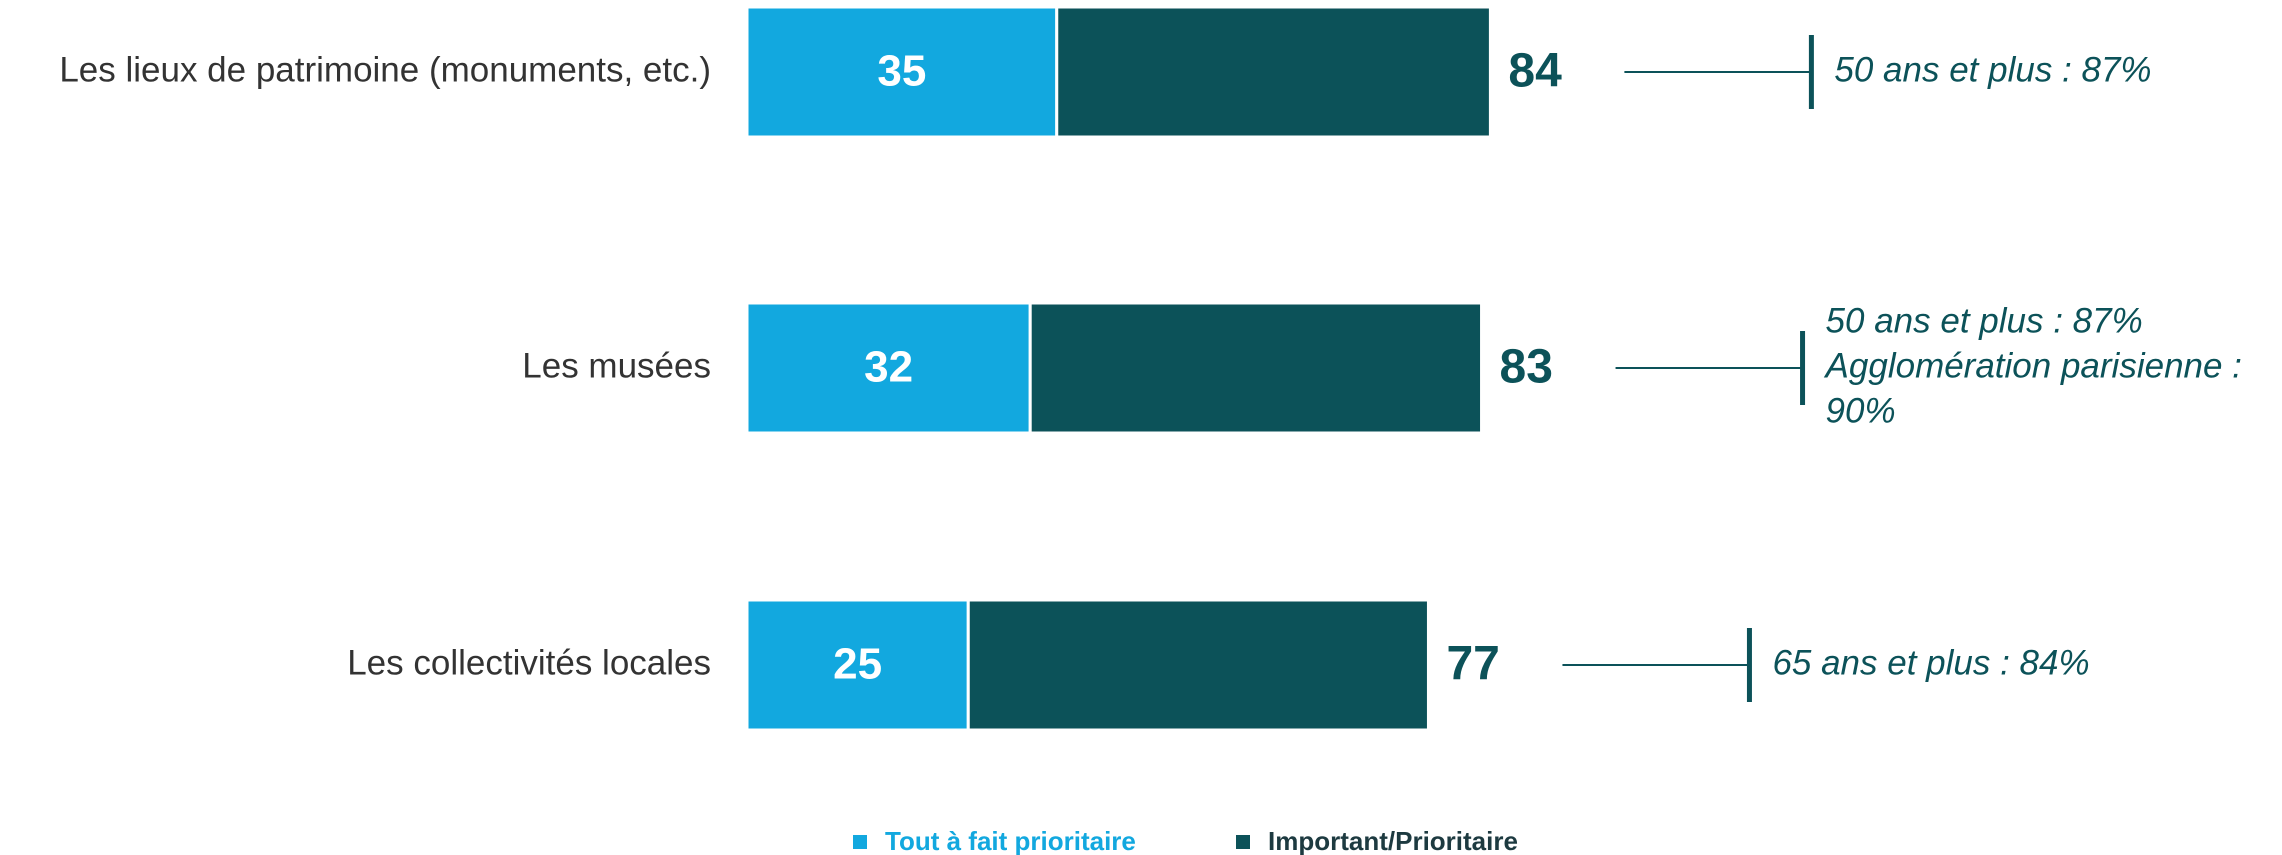  I want to click on legend-label: Important/Prioritaire, so click(1393, 840).